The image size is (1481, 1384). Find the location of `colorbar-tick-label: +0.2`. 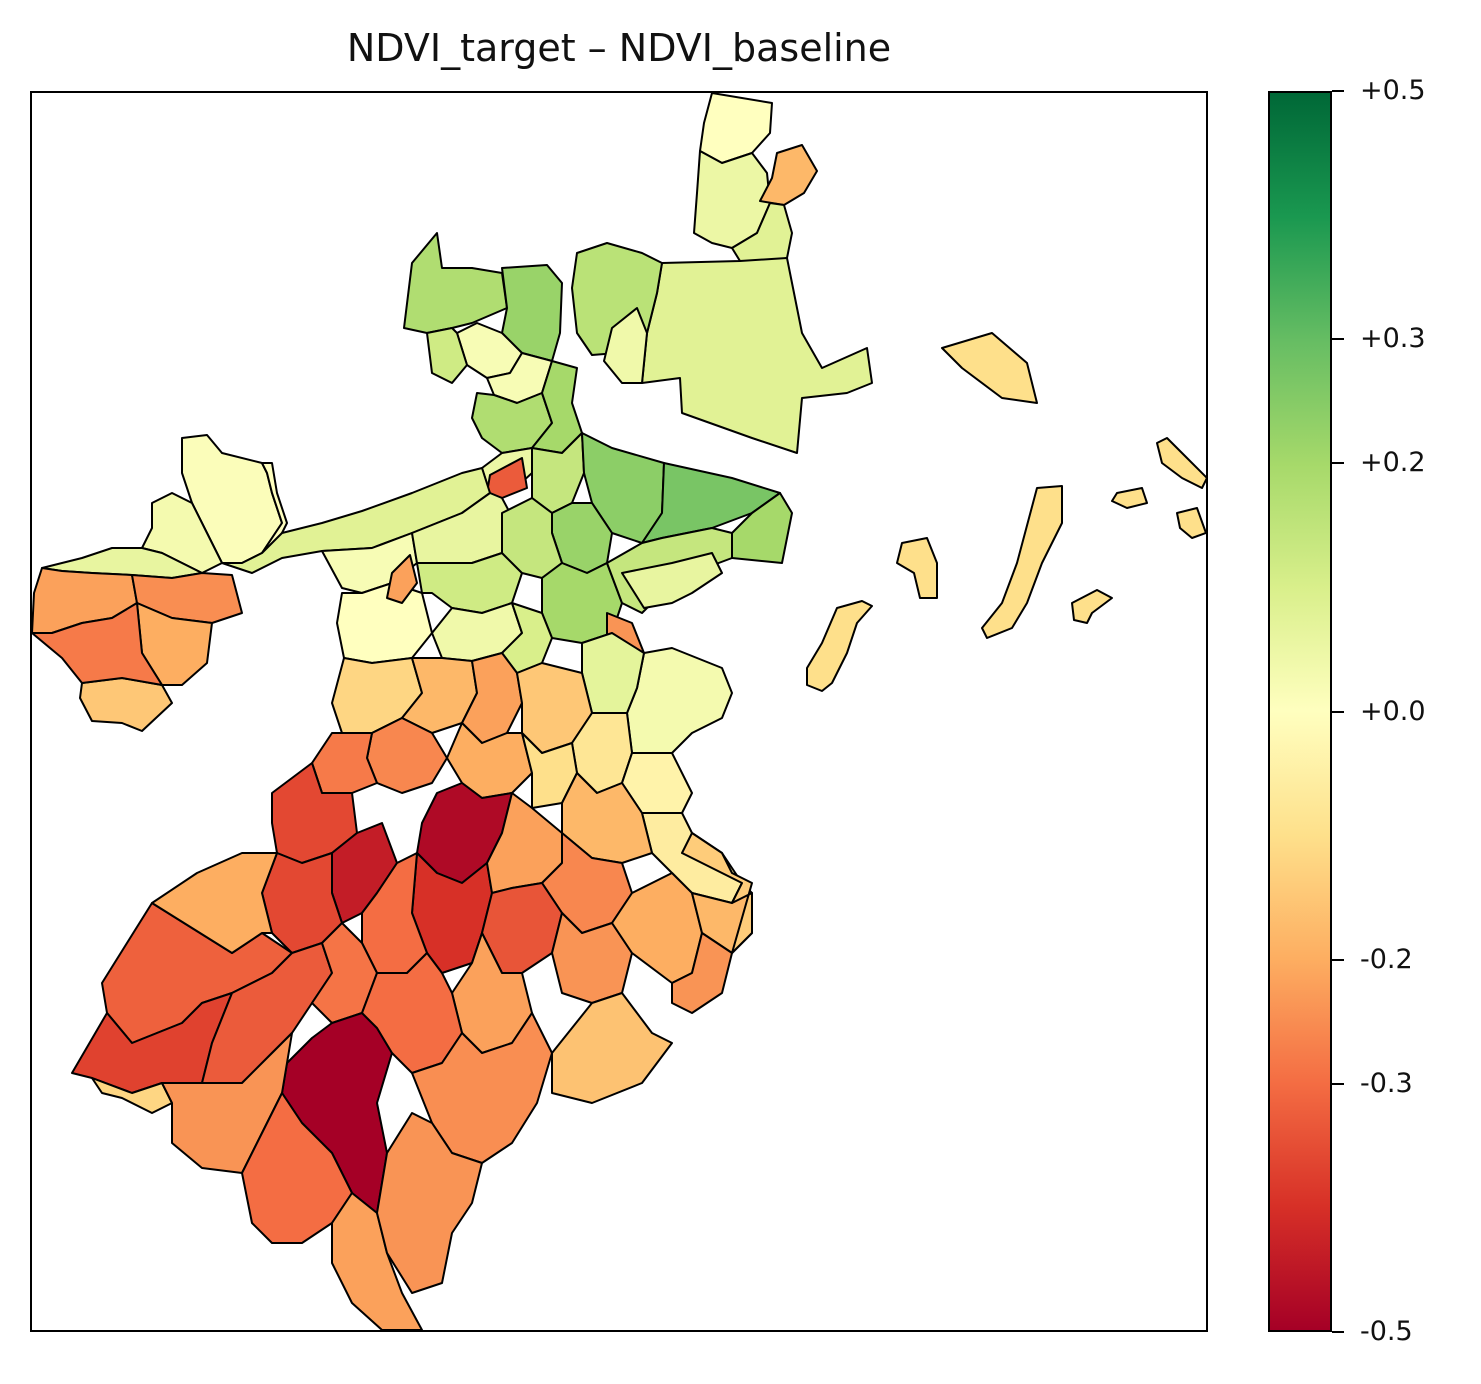

colorbar-tick-label: +0.2 is located at coordinates (1393, 463).